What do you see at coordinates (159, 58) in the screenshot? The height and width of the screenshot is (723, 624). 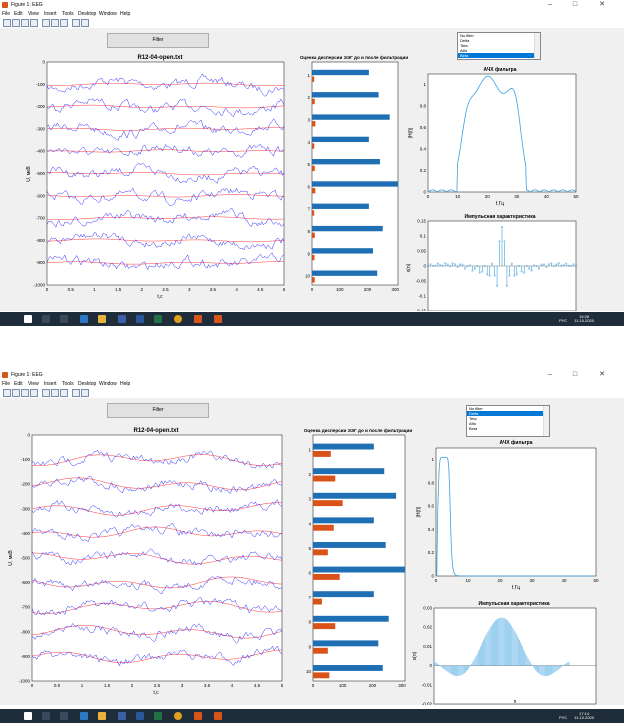 I see `eeg-title: R12-04-open.txt` at bounding box center [159, 58].